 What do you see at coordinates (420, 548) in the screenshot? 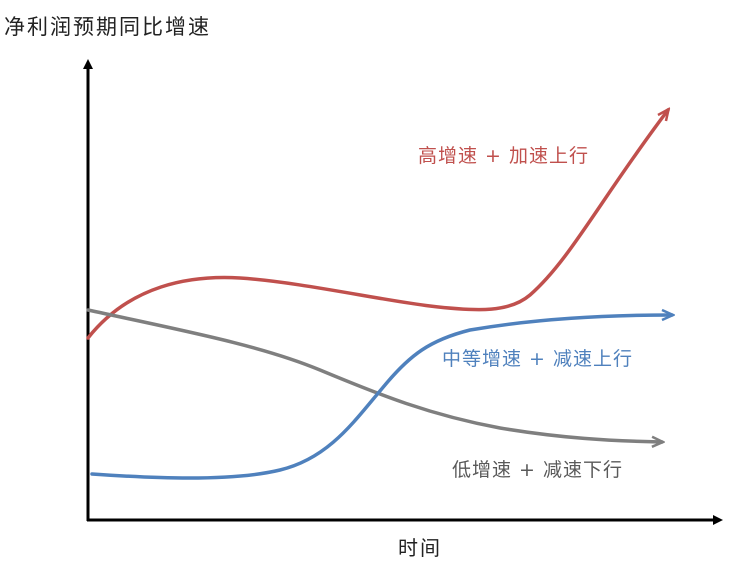
I see `x-axis-label: 时间` at bounding box center [420, 548].